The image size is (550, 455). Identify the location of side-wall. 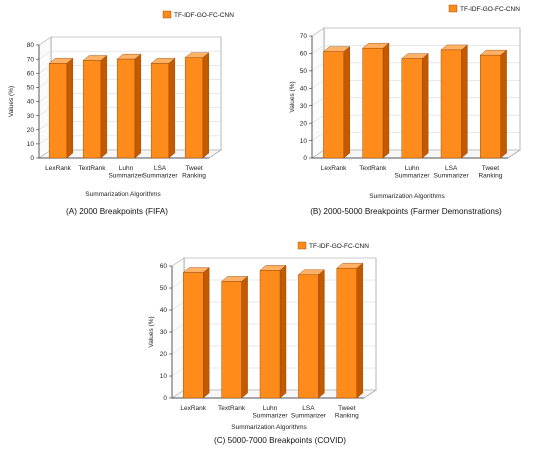
(318, 93).